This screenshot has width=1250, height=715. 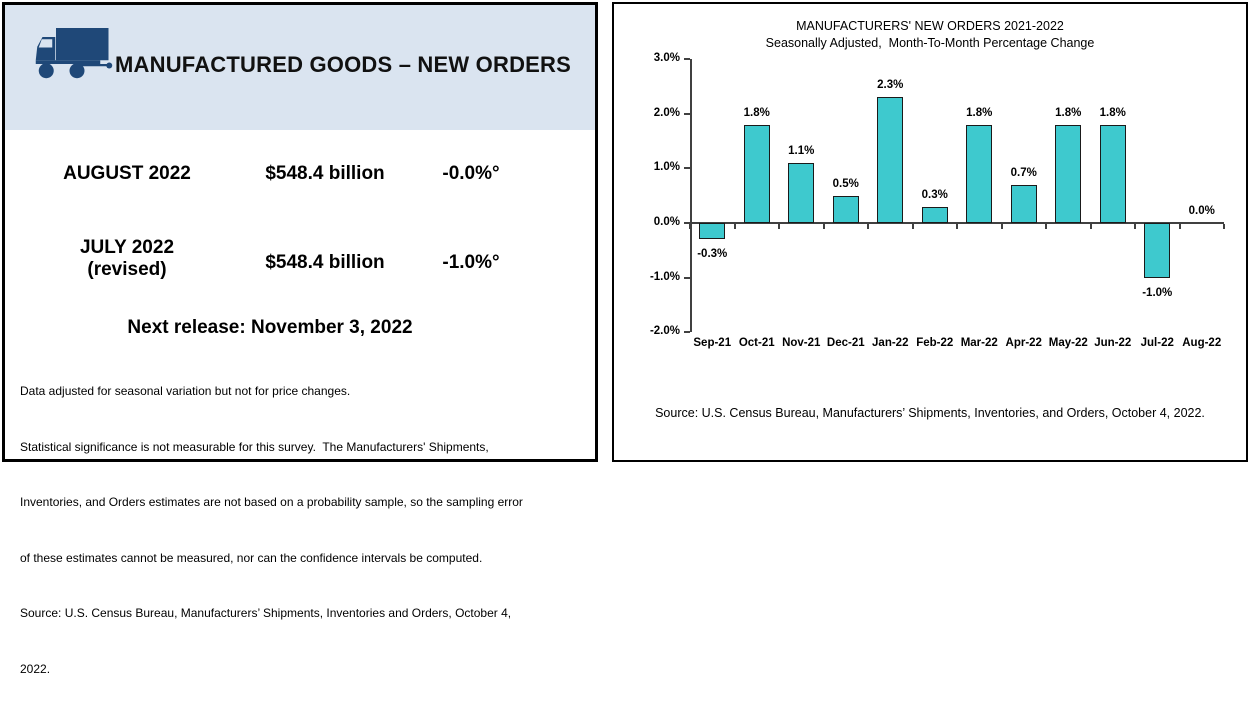 I want to click on value-august: $548.4 billion, so click(x=325, y=173).